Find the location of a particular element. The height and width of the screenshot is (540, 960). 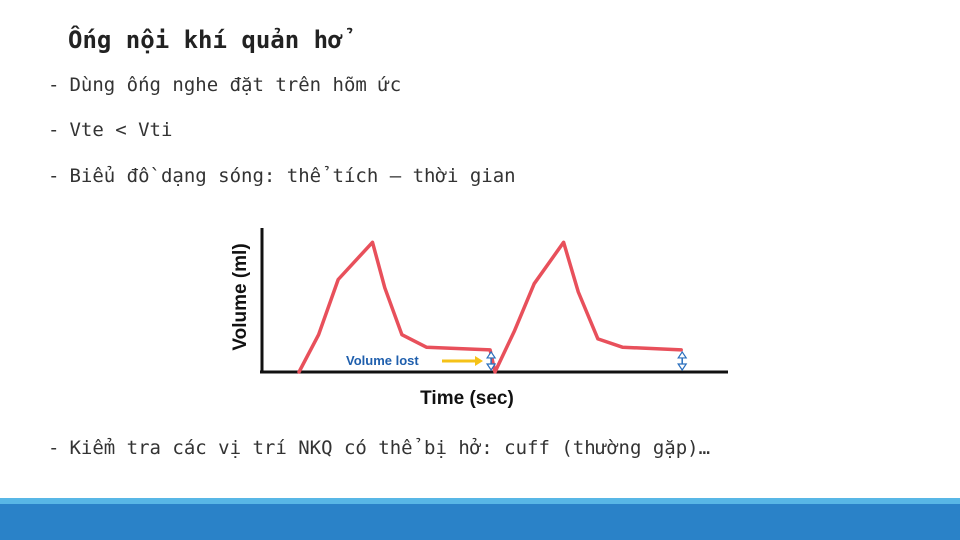

bullet-text: Vte < Vti is located at coordinates (121, 130).